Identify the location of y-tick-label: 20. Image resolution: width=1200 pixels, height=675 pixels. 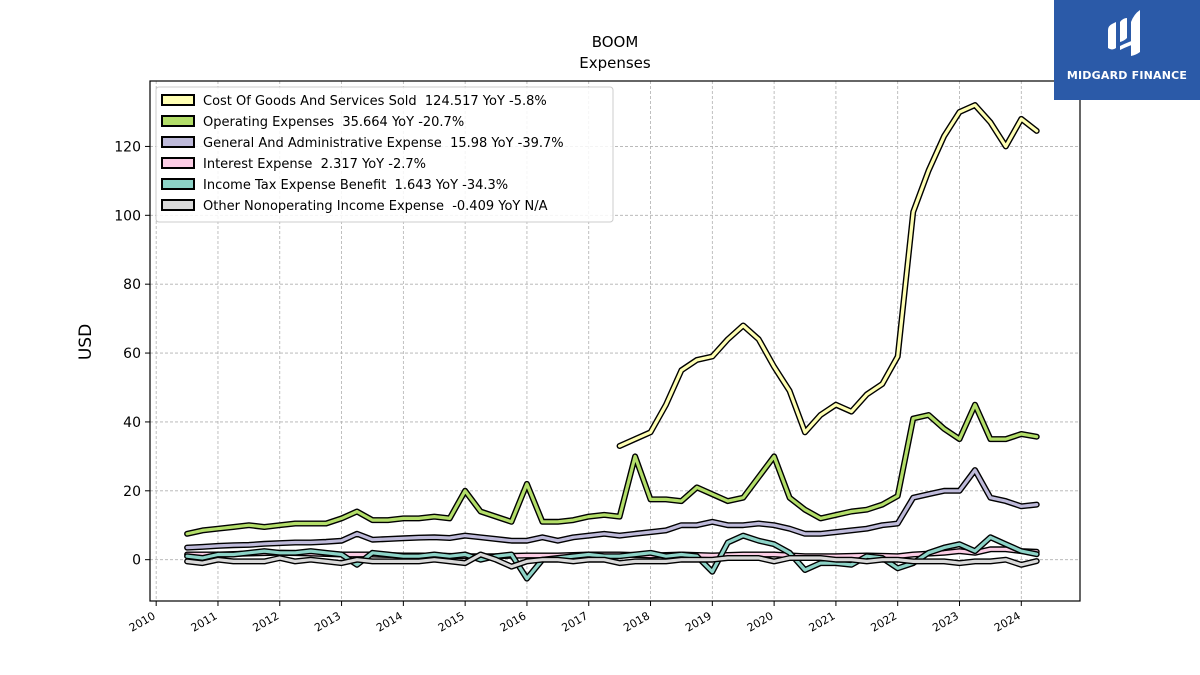
(132, 492).